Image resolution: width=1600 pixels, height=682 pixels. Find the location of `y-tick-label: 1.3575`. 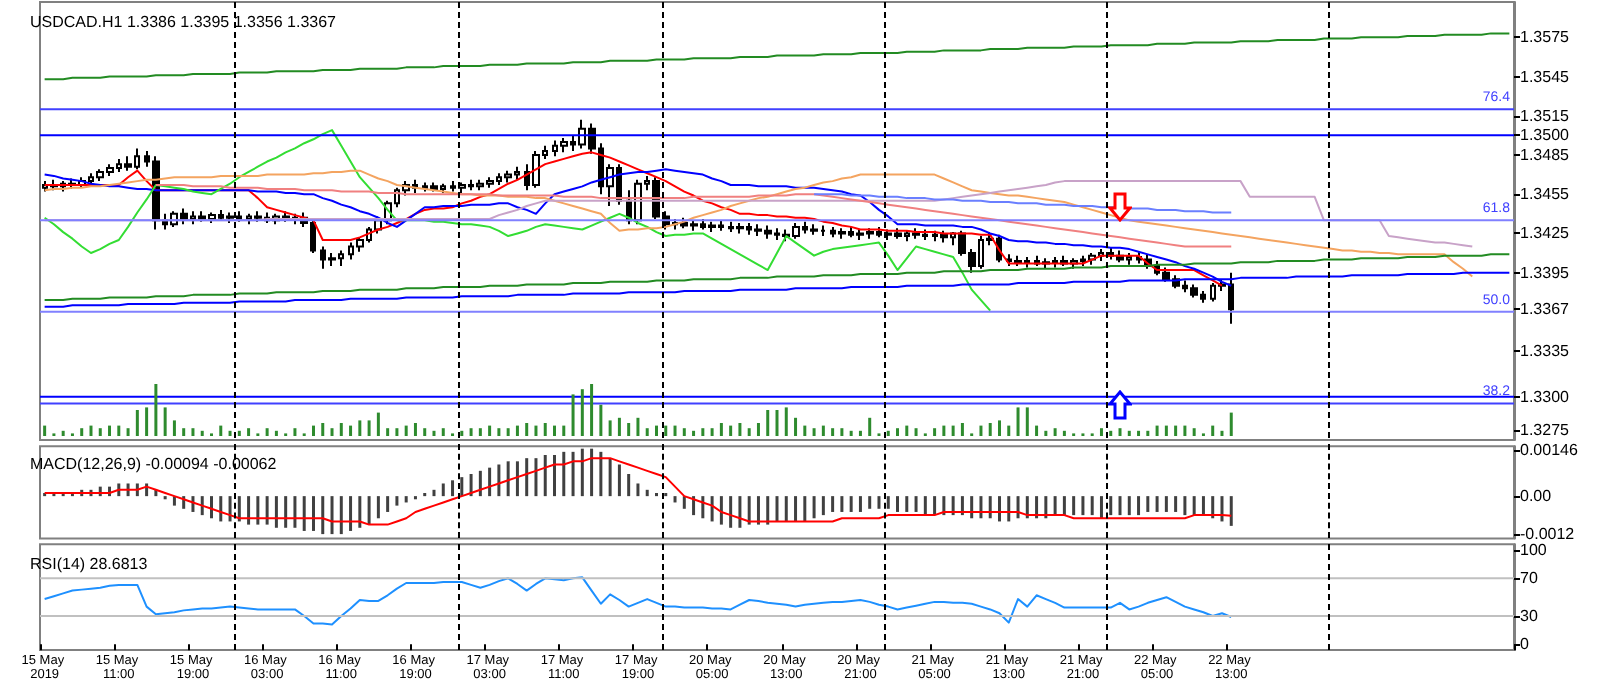

y-tick-label: 1.3575 is located at coordinates (1545, 37).